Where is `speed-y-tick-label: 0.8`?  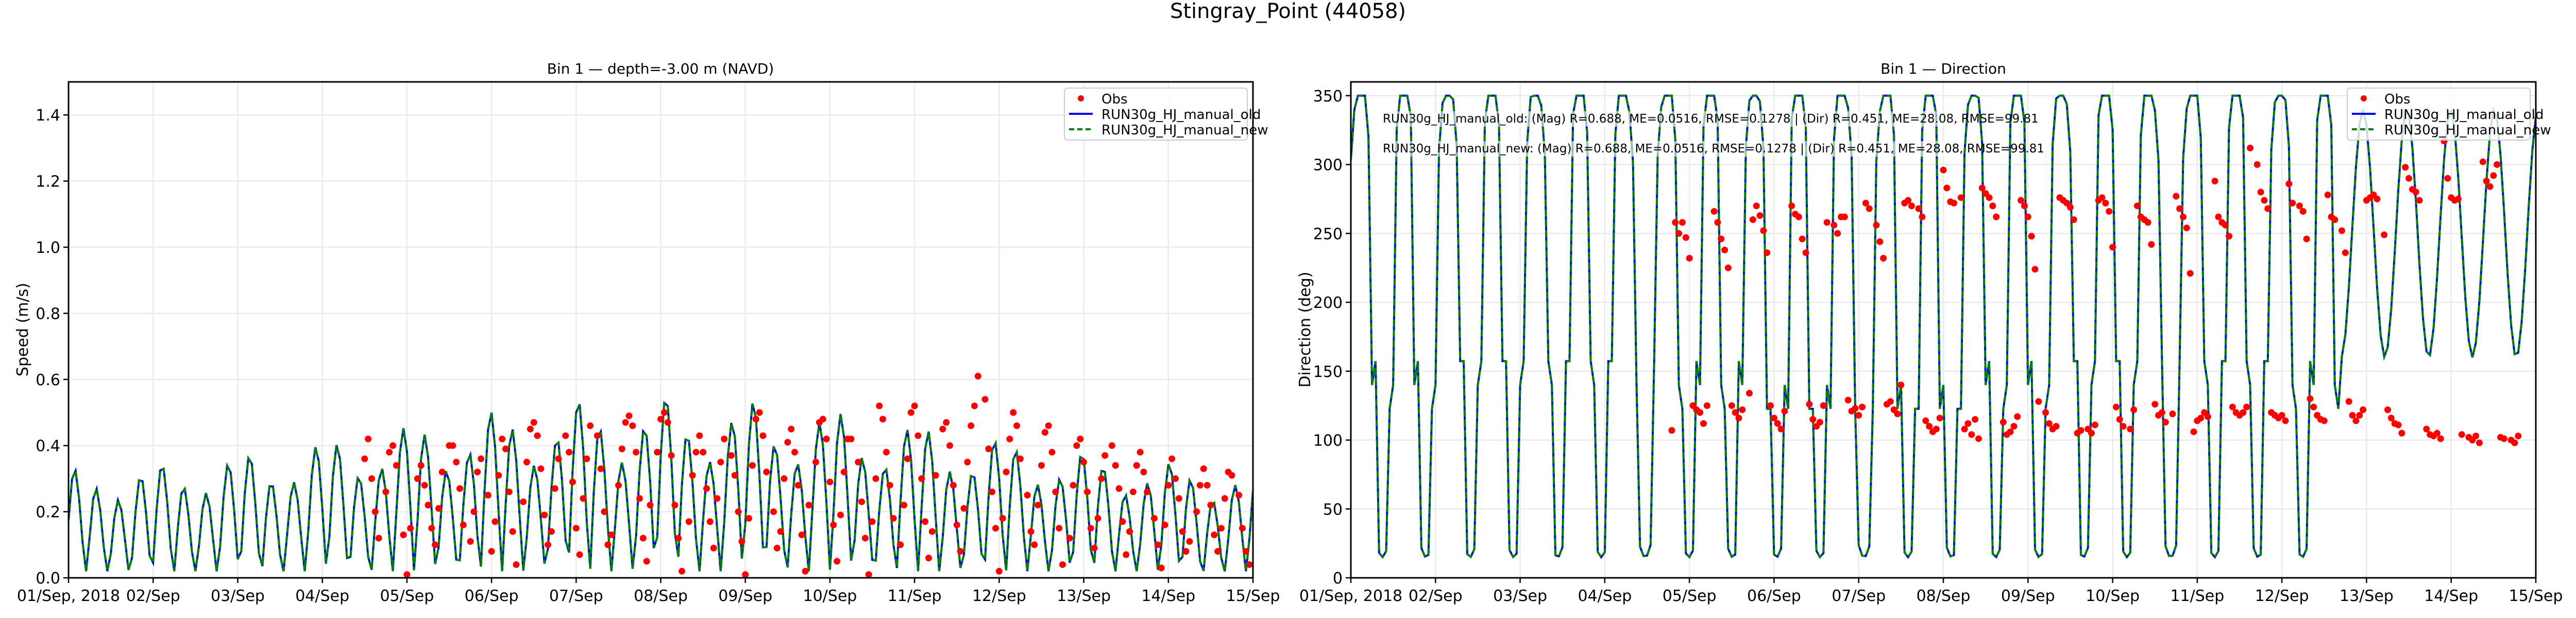 speed-y-tick-label: 0.8 is located at coordinates (48, 314).